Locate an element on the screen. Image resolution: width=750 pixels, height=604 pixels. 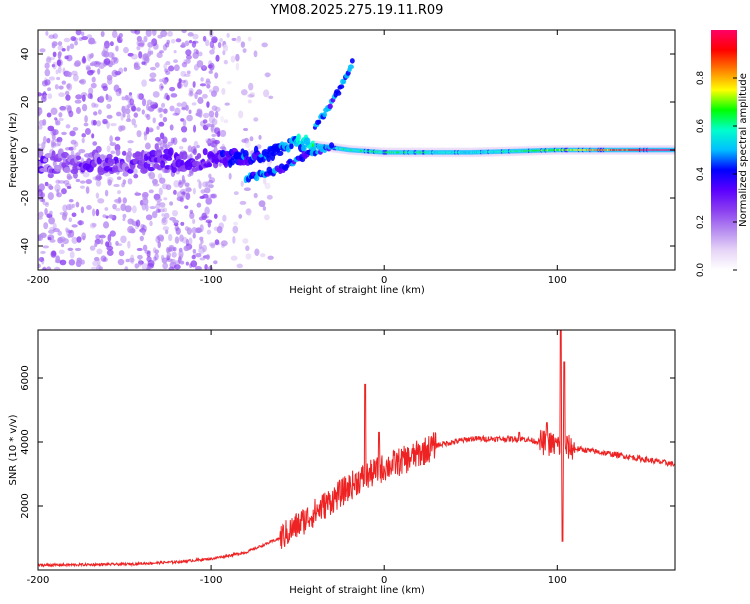
snr-y-tick-label: 2000 is located at coordinates (25, 505).